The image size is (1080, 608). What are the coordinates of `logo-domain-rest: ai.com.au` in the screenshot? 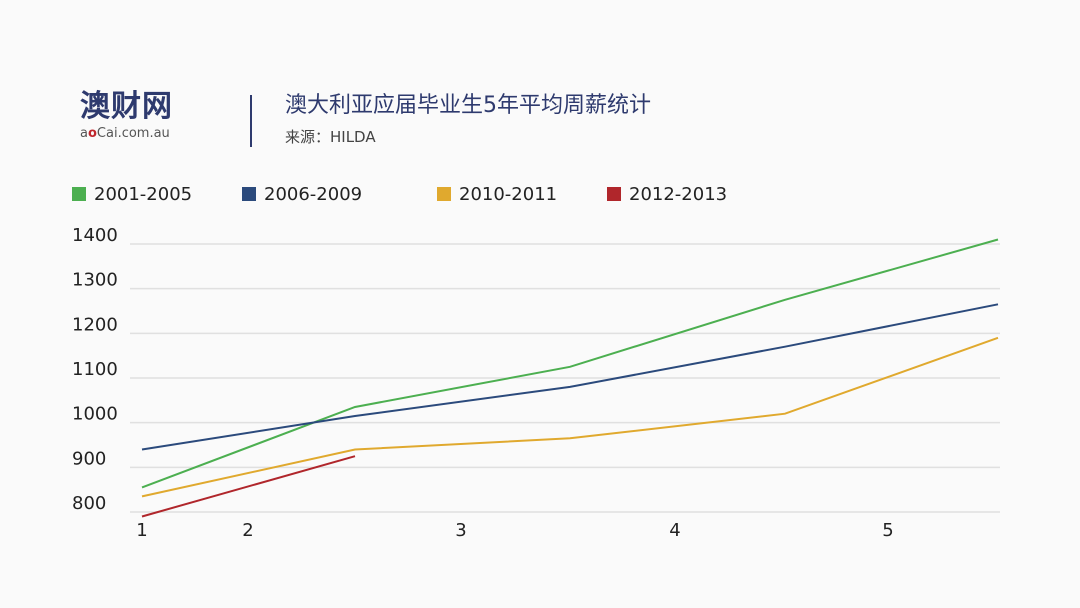 It's located at (137, 133).